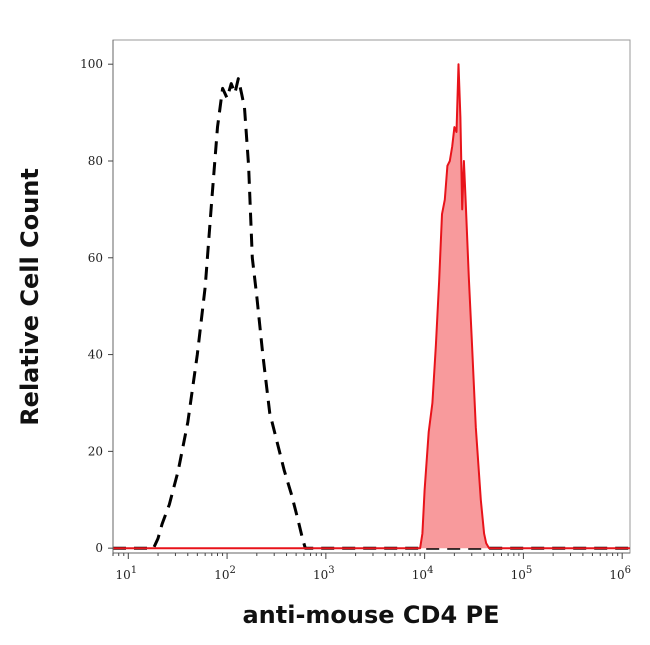 The image size is (650, 645). Describe the element at coordinates (30, 297) in the screenshot. I see `y-axis-title: Relative Cell Count` at that location.